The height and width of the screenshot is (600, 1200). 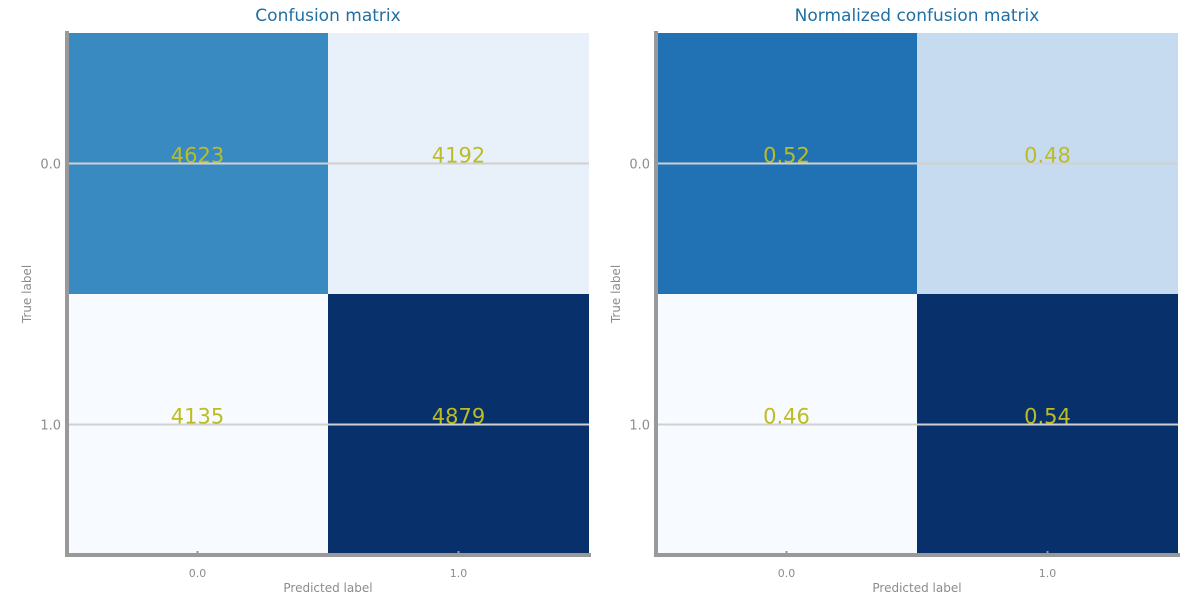 What do you see at coordinates (197, 156) in the screenshot?
I see `cell-value-label: 4623` at bounding box center [197, 156].